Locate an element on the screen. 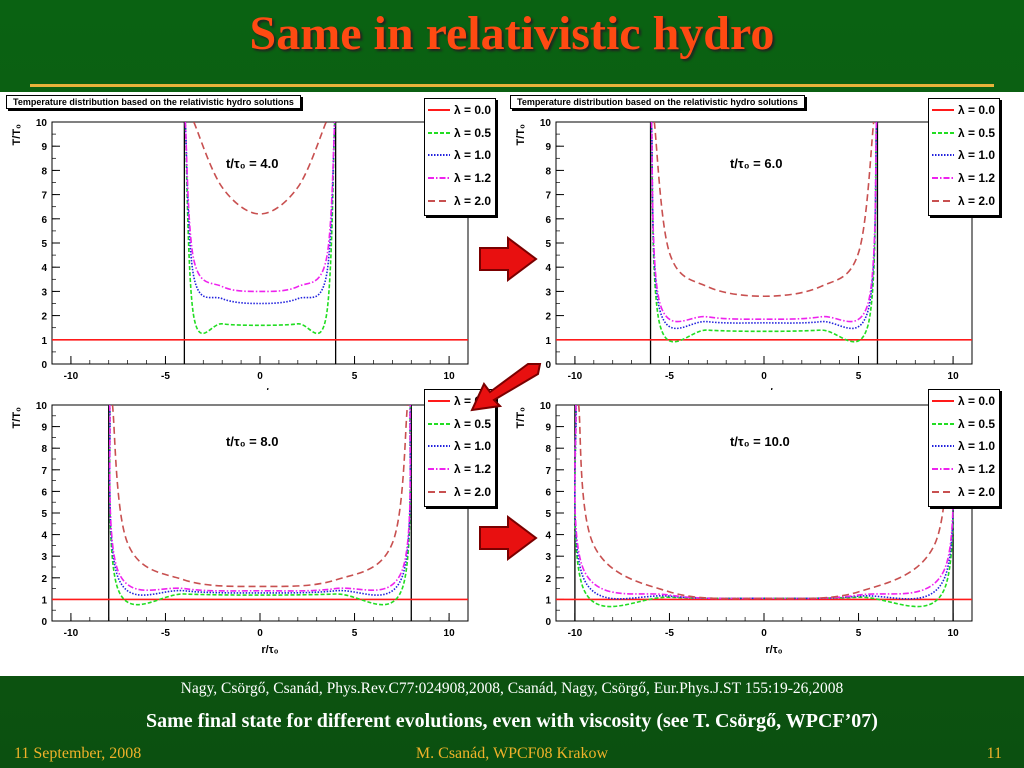 This screenshot has height=768, width=1024. chart-svg: 0 1 2 3 4 5 6 7 8 9 10 -10 -5 0 5 10 r/τ₀ T/T₀ t/τ₀ = 8.0 is located at coordinates (240, 528).